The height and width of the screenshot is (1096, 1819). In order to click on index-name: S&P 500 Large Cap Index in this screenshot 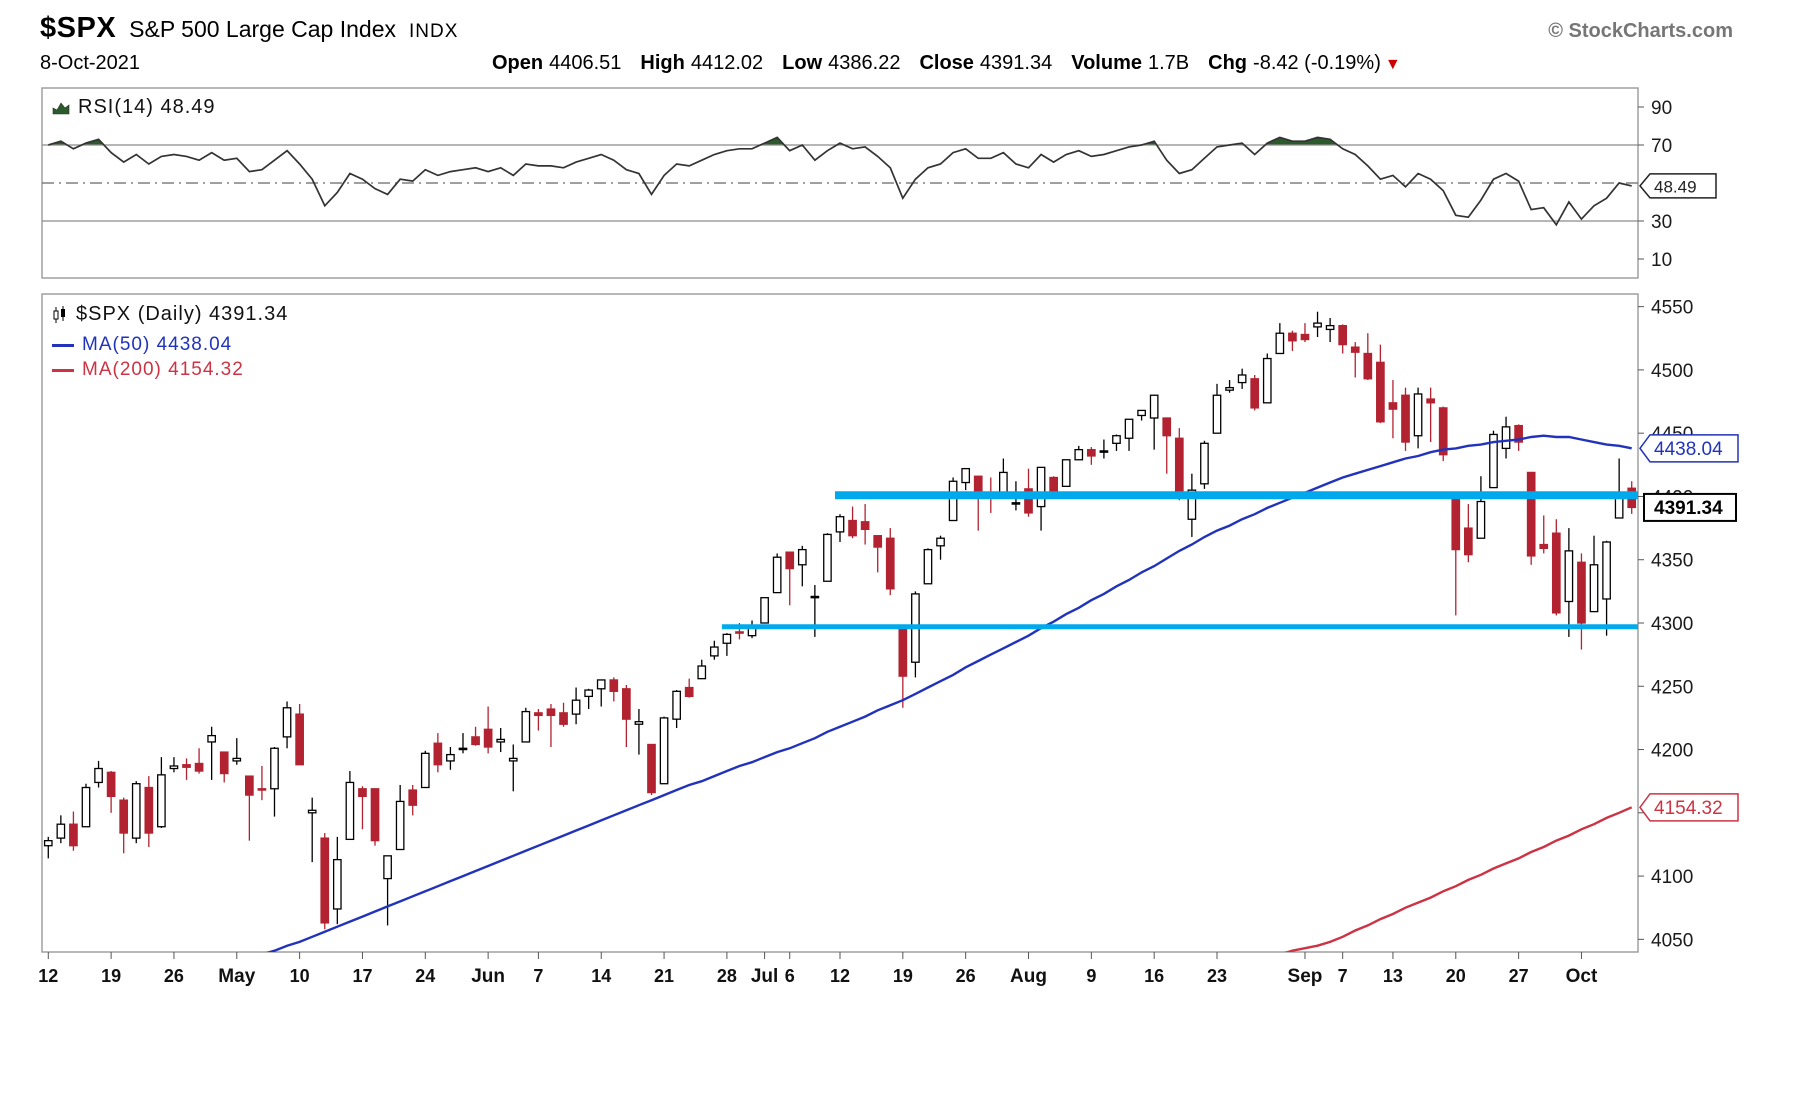, I will do `click(262, 29)`.